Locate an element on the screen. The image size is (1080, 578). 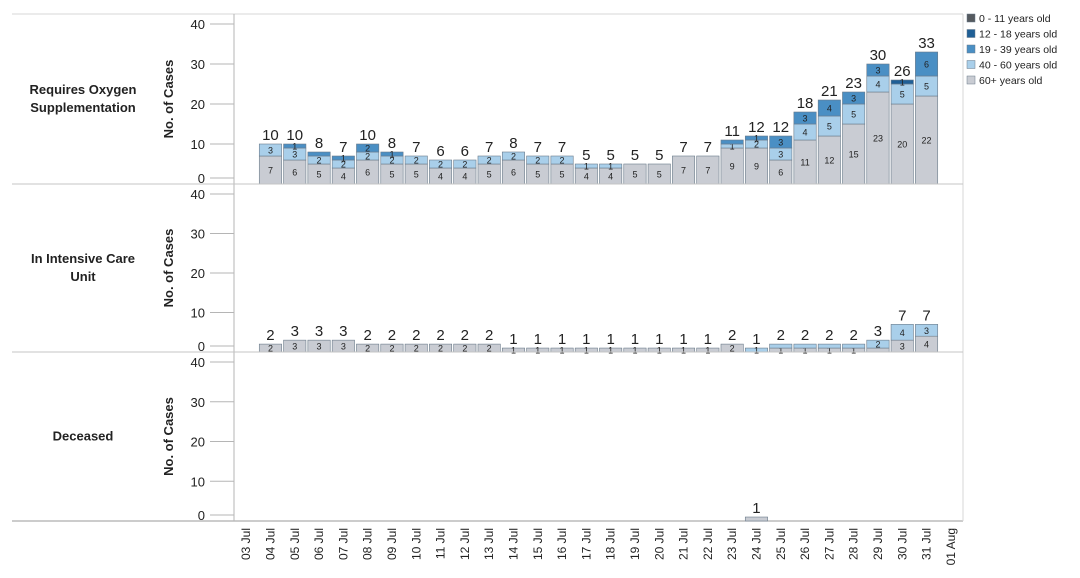
bar-total-label: 3 is located at coordinates (295, 331).